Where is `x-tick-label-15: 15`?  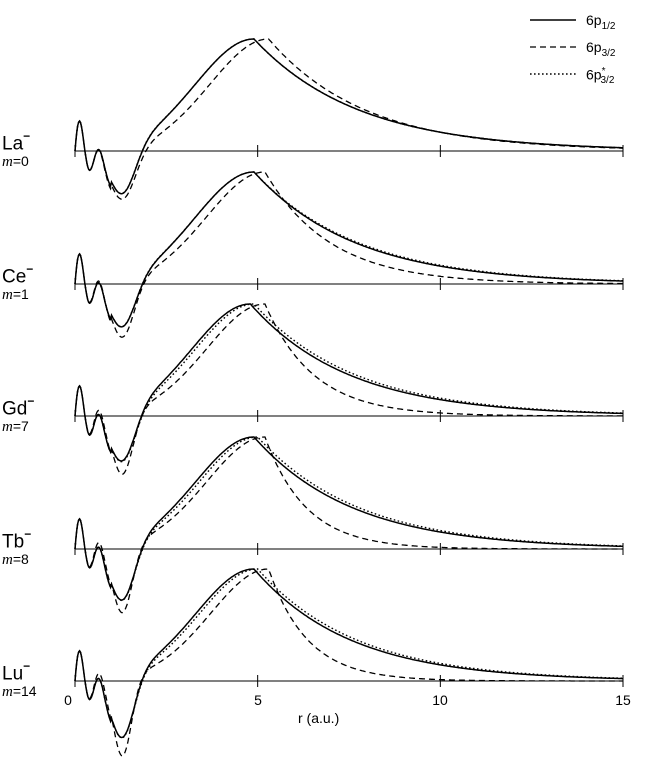 x-tick-label-15: 15 is located at coordinates (623, 700).